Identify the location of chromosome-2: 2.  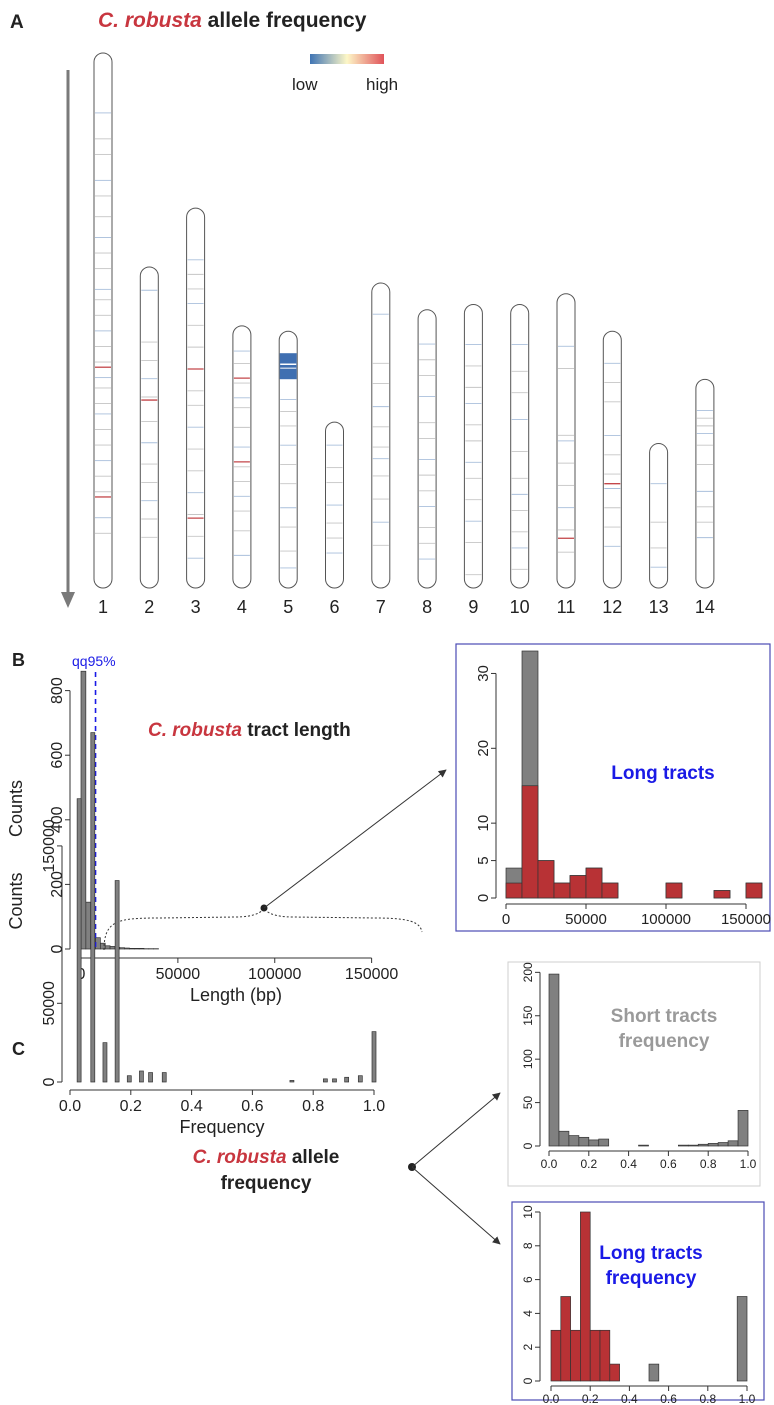
(149, 441).